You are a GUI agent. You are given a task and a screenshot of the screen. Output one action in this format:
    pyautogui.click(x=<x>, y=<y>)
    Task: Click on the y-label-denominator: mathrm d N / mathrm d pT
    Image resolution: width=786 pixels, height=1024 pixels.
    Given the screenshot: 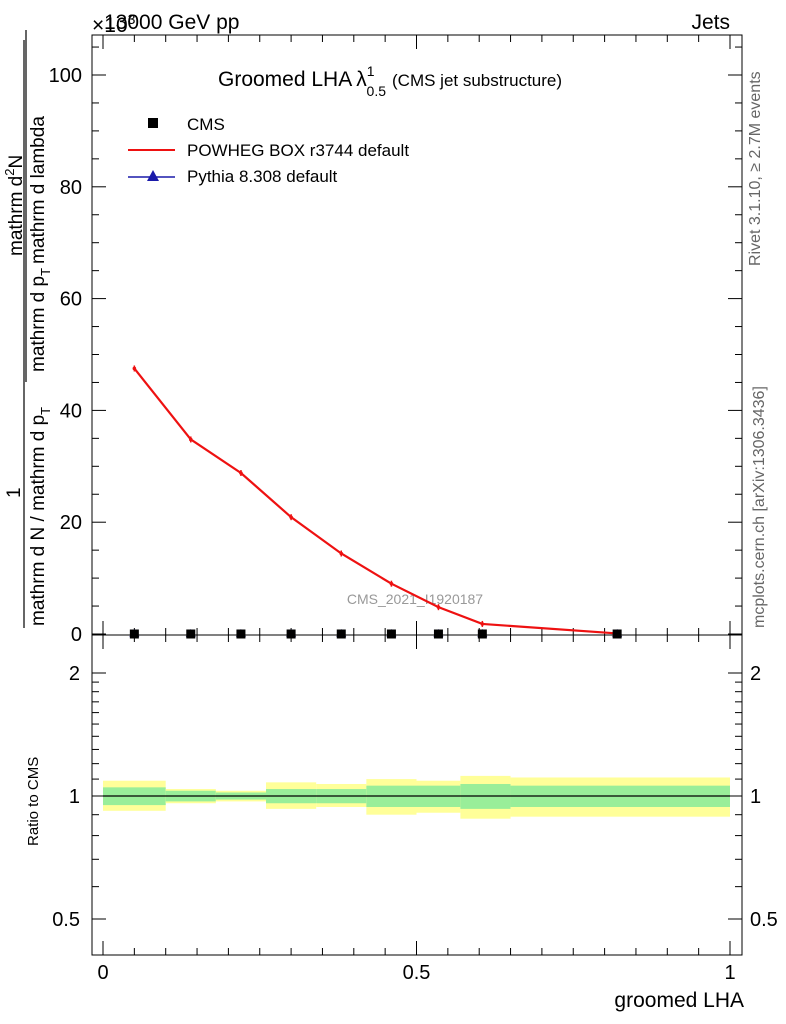 What is the action you would take?
    pyautogui.click(x=40, y=516)
    